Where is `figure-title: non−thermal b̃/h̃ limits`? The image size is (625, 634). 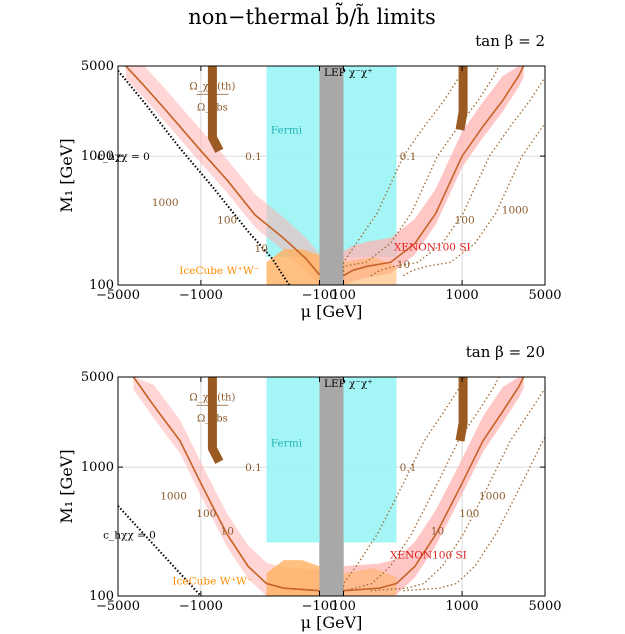
figure-title: non−thermal b̃/h̃ limits is located at coordinates (312, 15).